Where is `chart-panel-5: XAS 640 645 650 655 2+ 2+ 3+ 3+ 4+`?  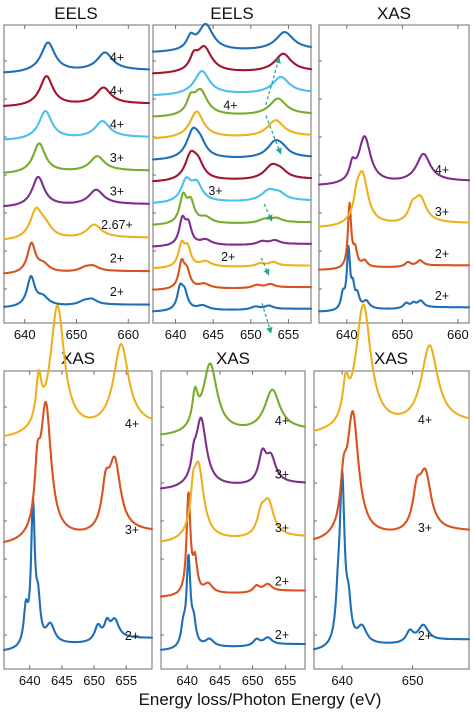 chart-panel-5: XAS 640 645 650 655 2+ 2+ 3+ 3+ 4+ is located at coordinates (233, 518).